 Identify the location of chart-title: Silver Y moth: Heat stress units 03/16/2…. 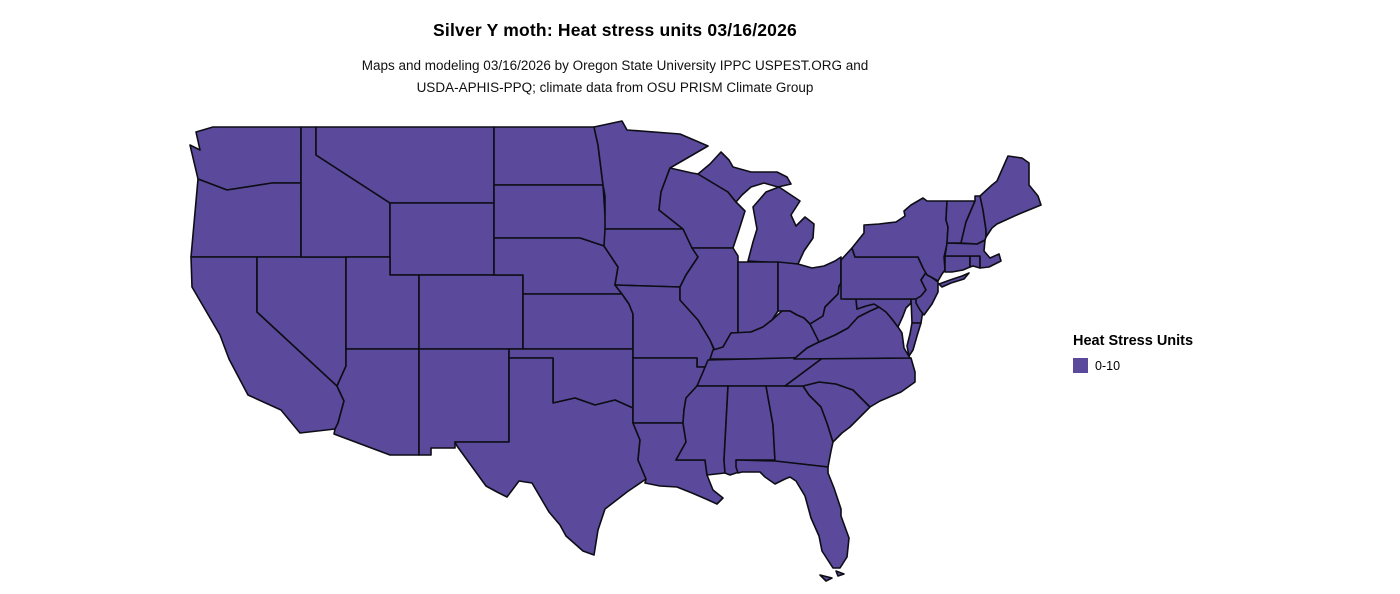
(615, 30).